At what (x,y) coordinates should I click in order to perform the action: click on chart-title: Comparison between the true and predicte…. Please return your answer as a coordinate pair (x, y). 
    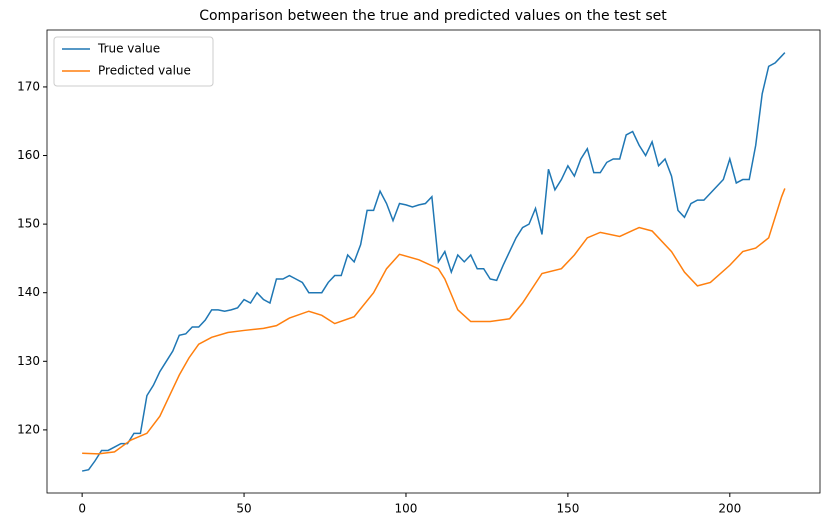
    Looking at the image, I should click on (433, 16).